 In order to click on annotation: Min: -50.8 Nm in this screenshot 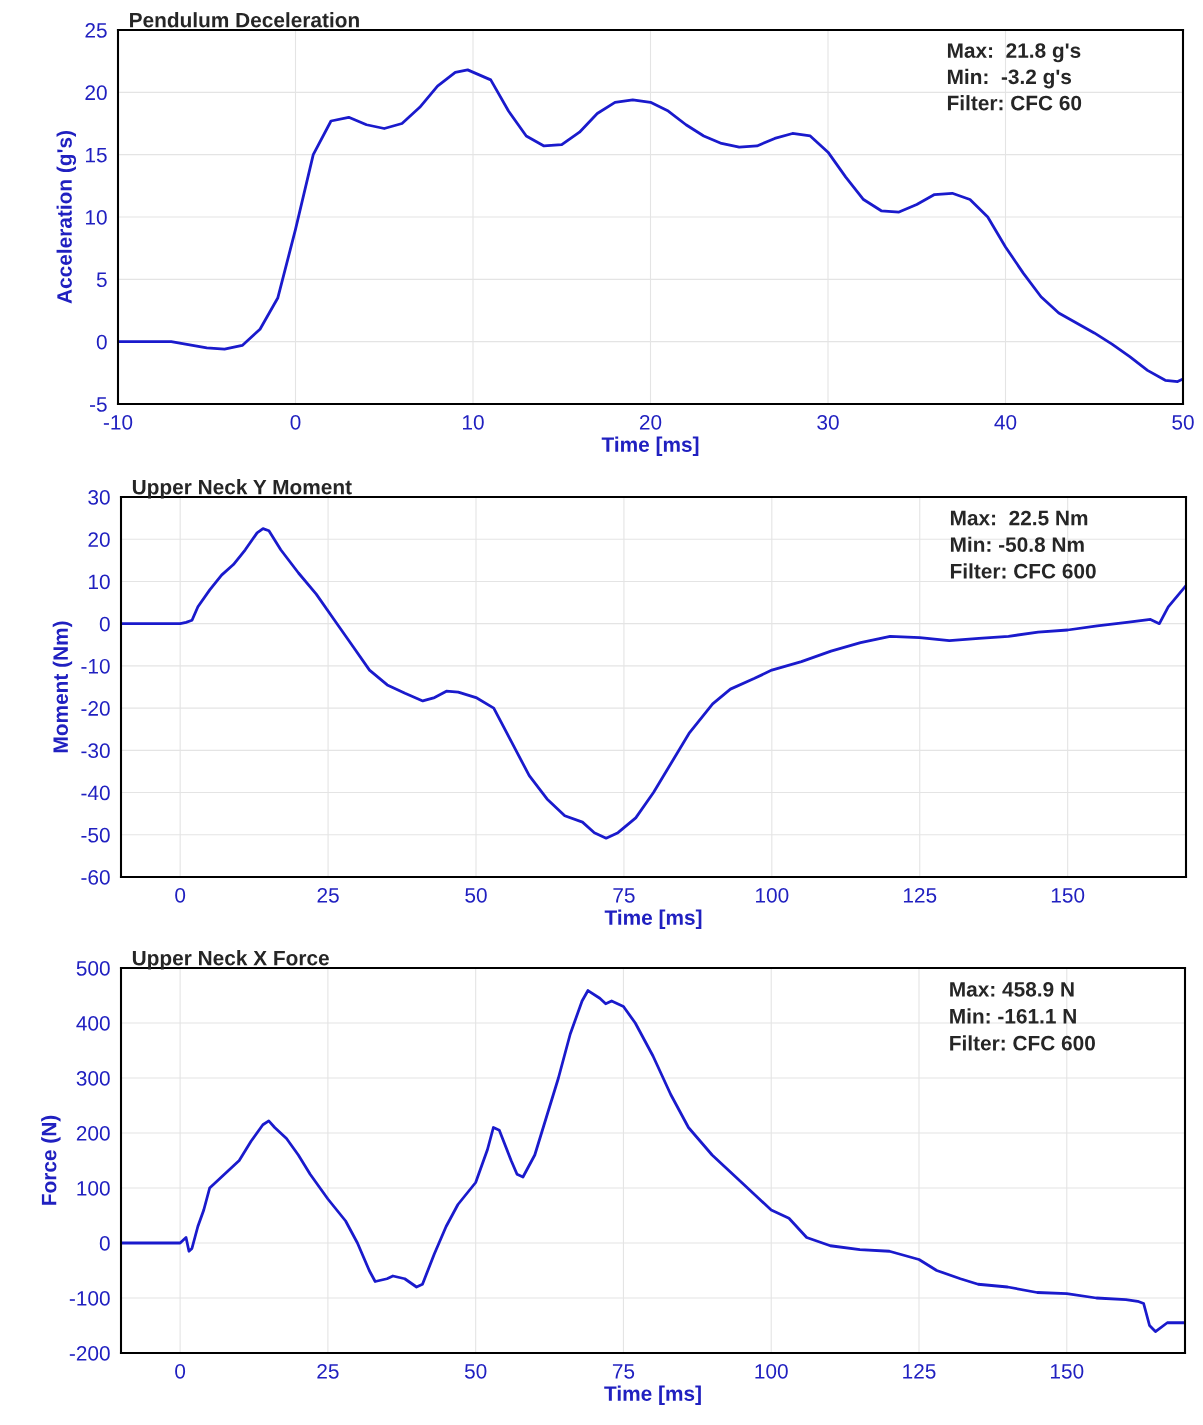, I will do `click(1017, 544)`.